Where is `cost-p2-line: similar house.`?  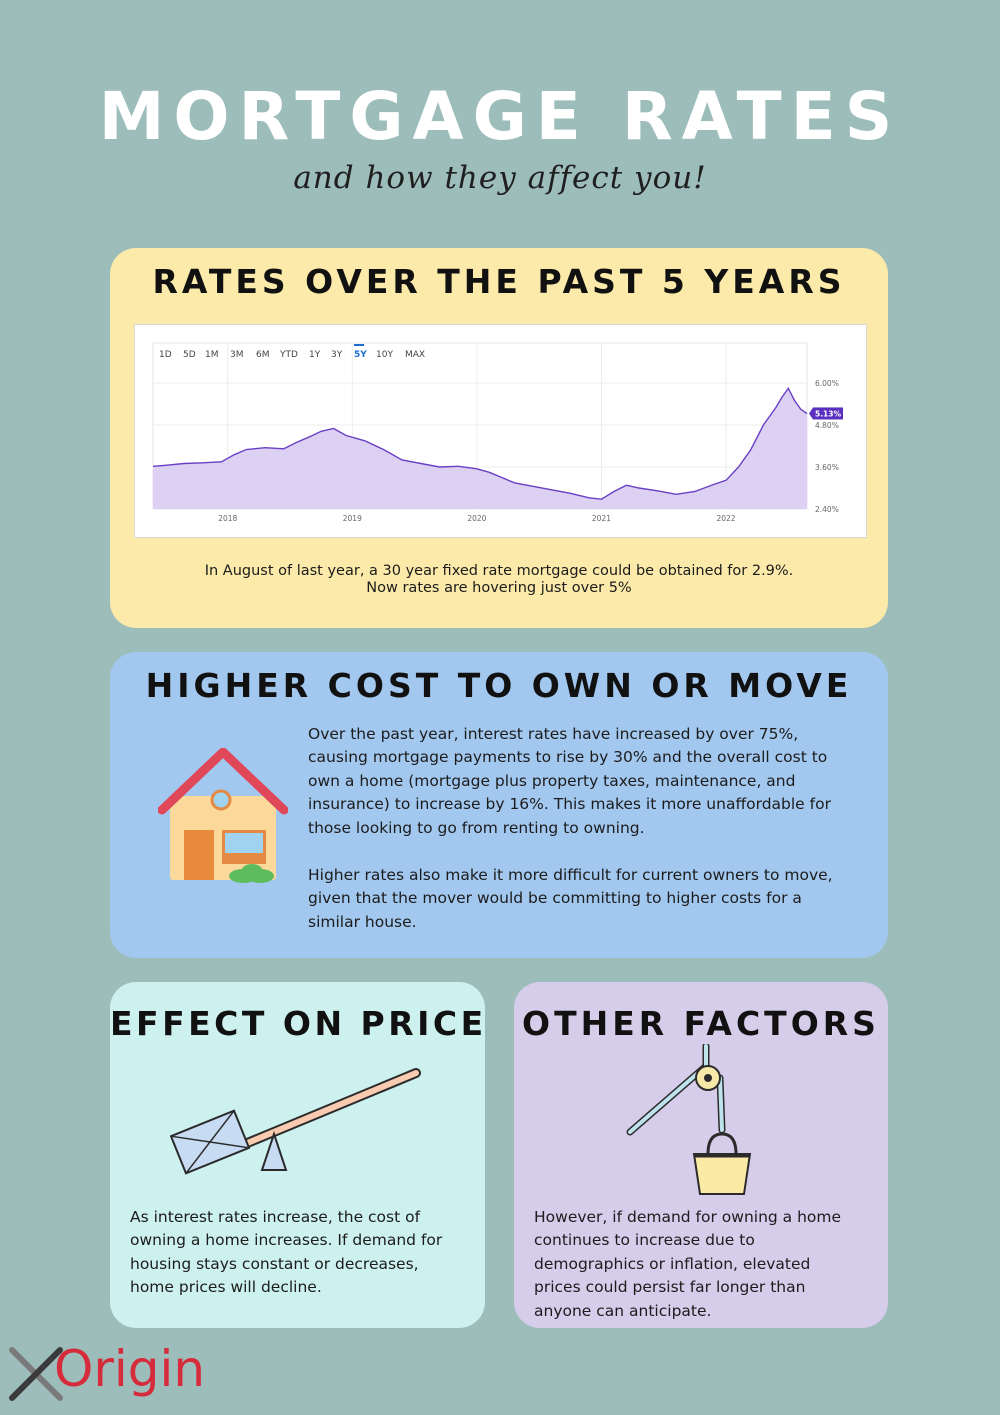
cost-p2-line: similar house. is located at coordinates (362, 921).